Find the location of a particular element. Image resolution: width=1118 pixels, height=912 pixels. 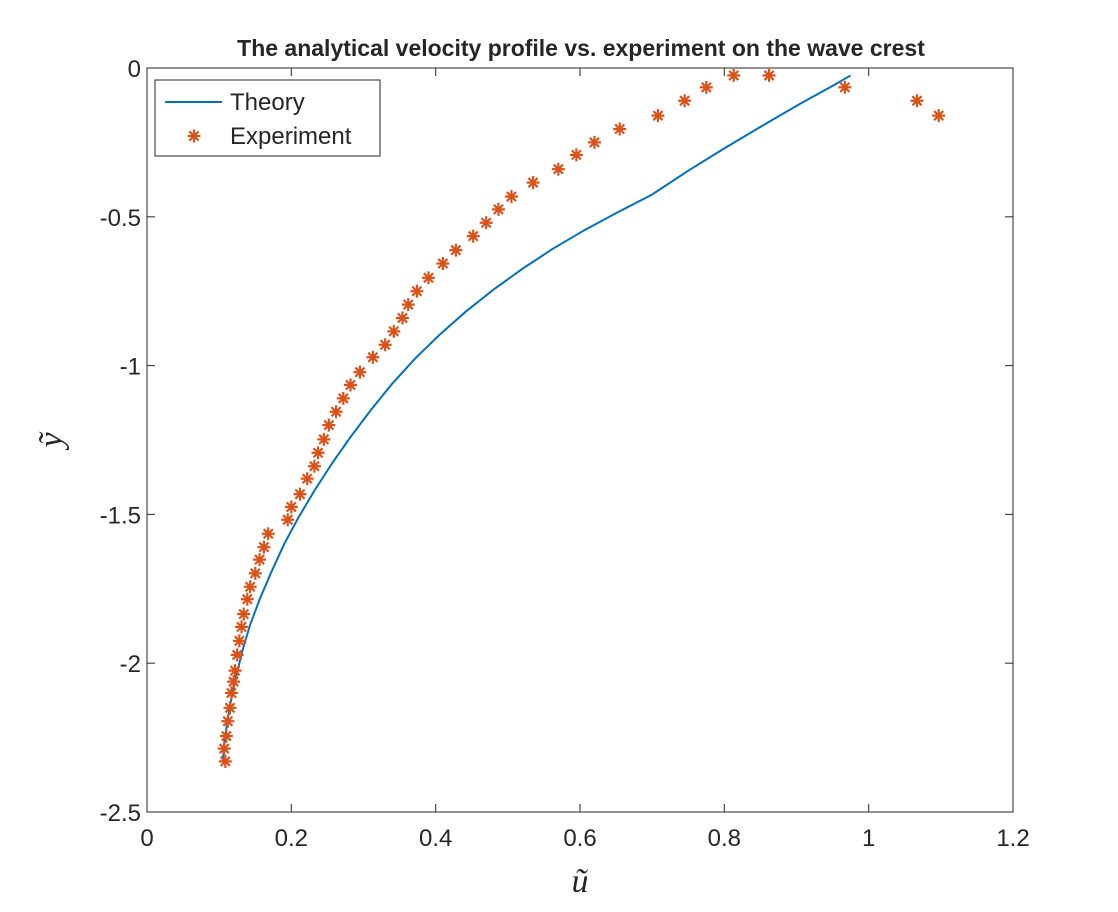

x-tick-label: 0.6 is located at coordinates (579, 838).